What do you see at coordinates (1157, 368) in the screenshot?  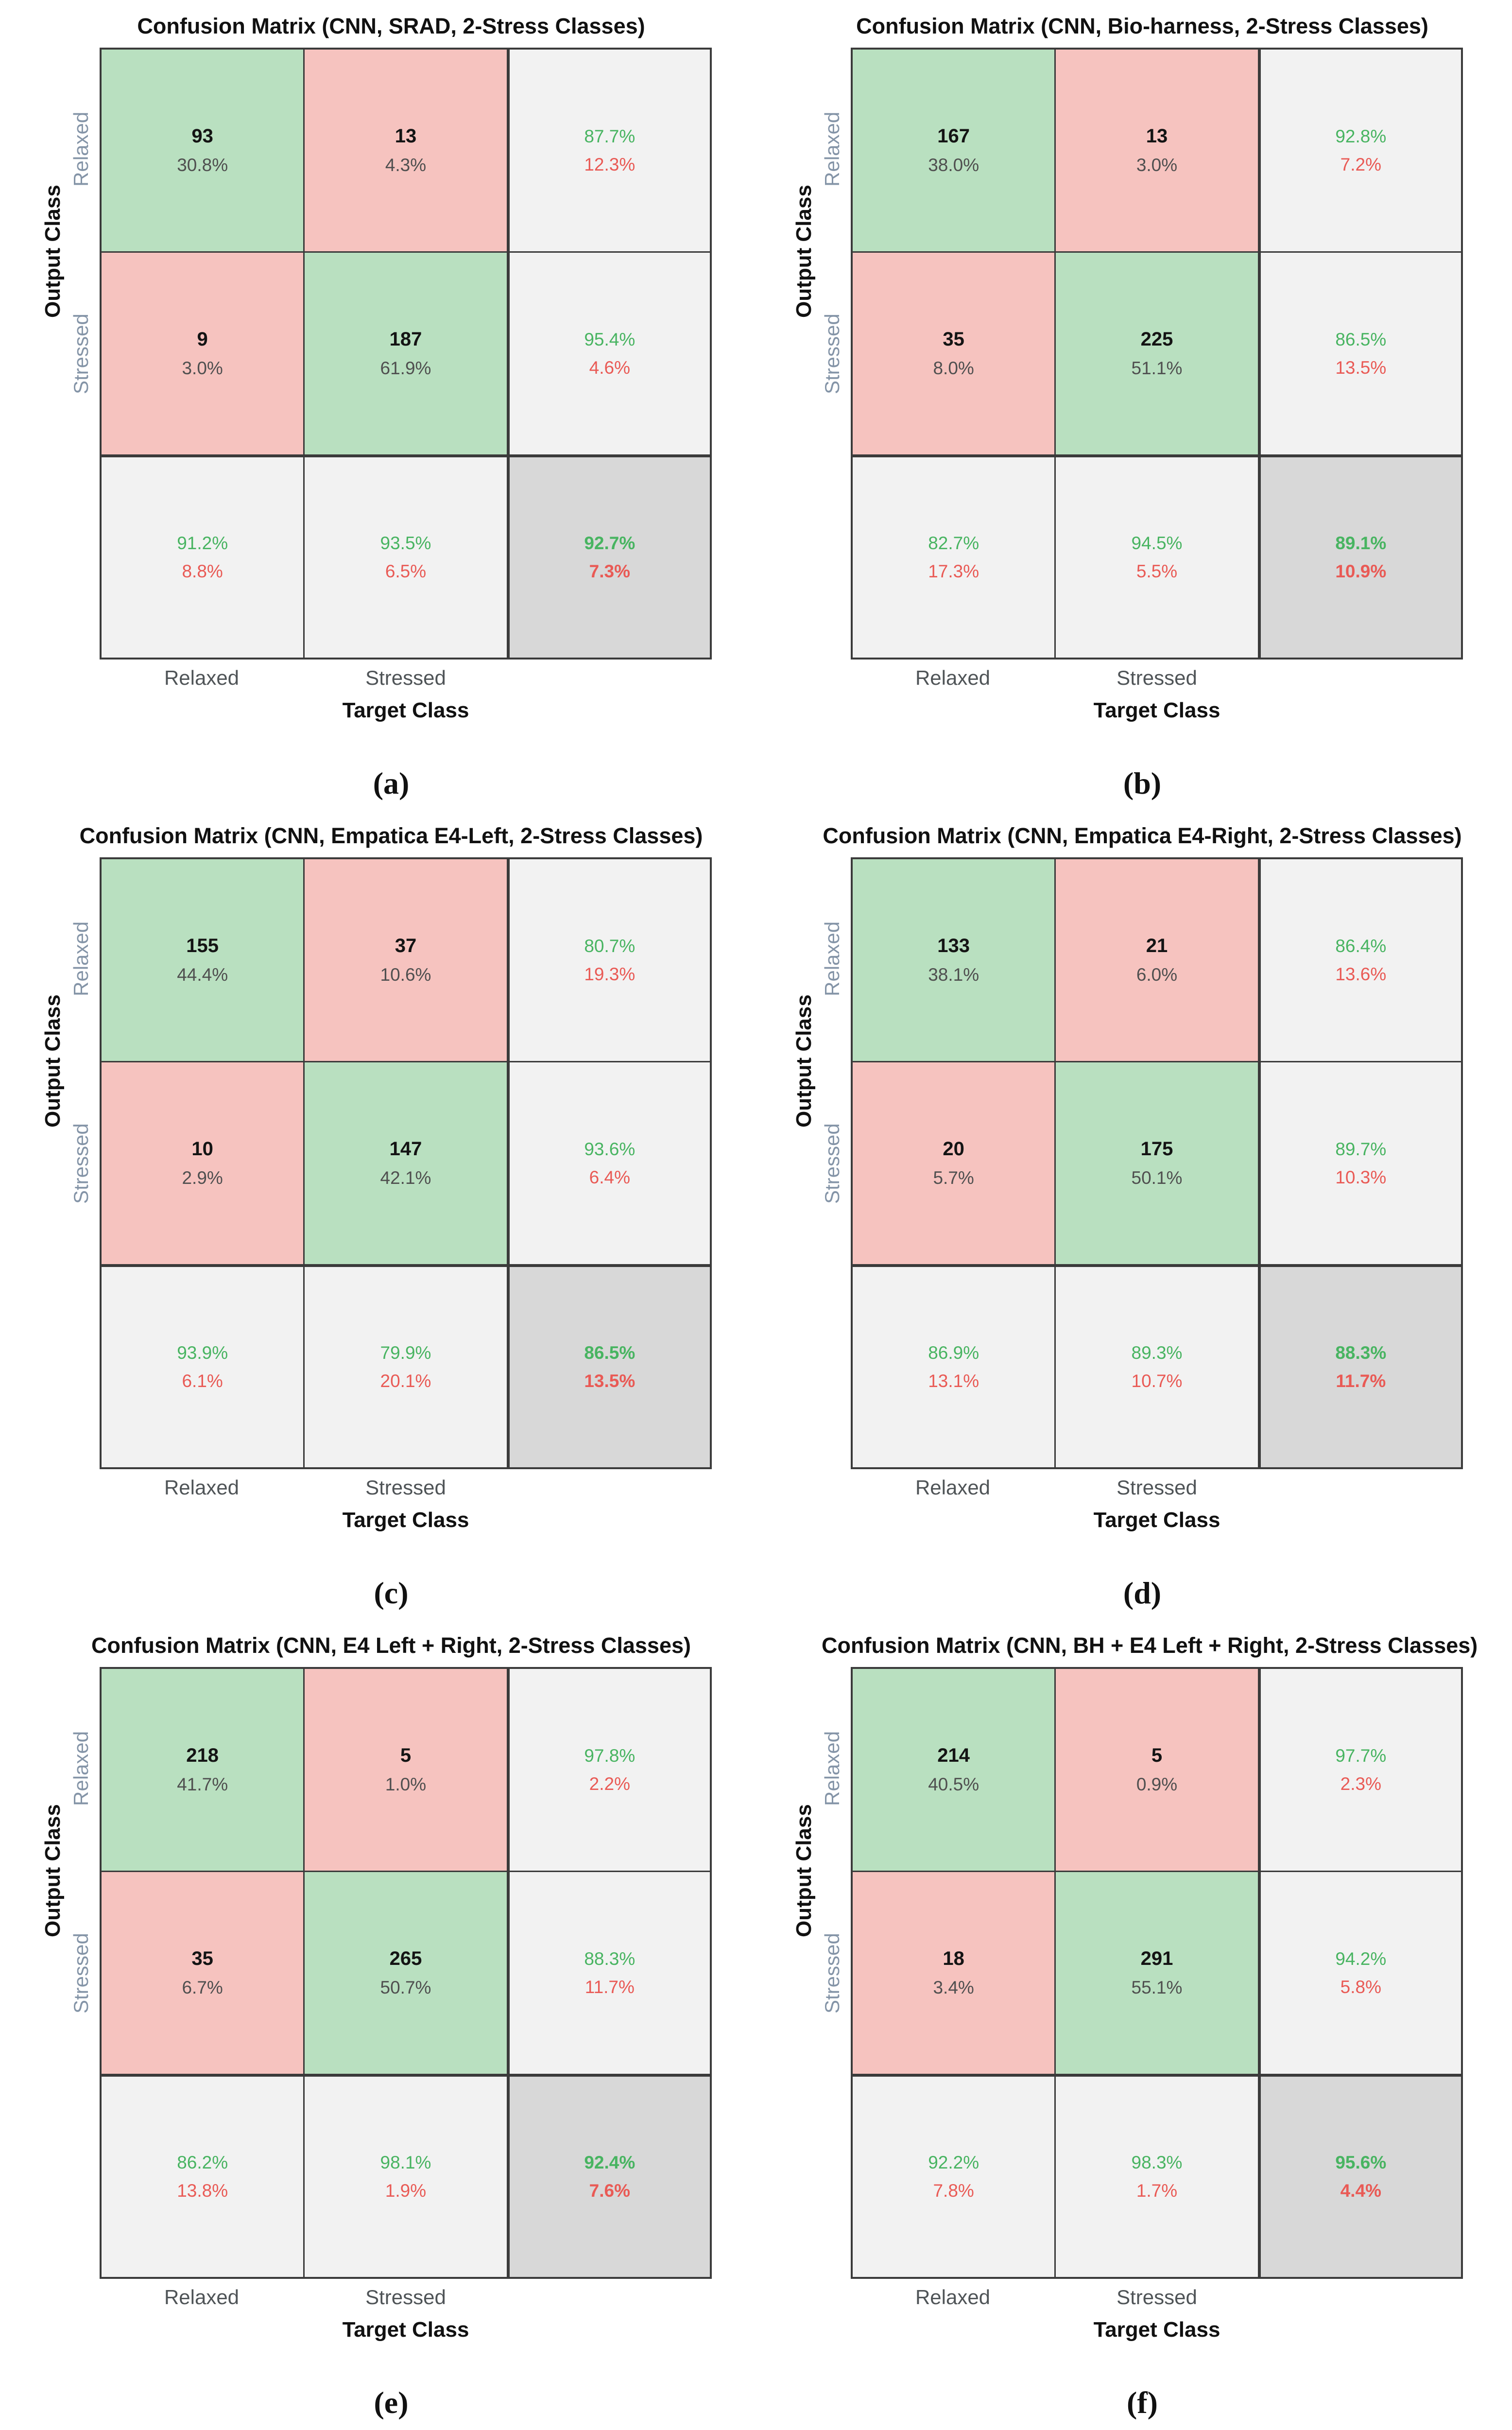 I see `cell-percent: 51.1%` at bounding box center [1157, 368].